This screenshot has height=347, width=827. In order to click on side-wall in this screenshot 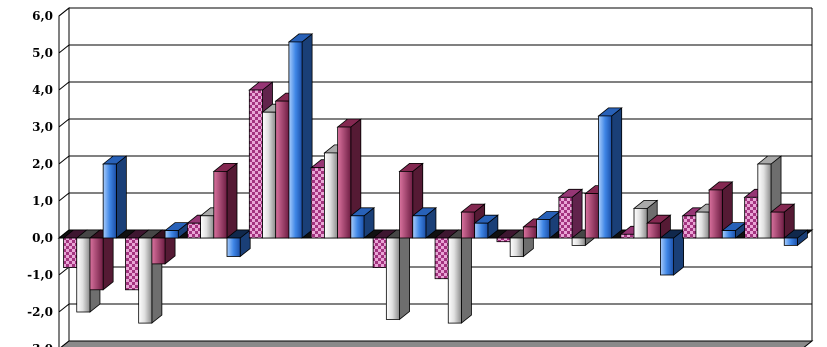, I will do `click(64, 176)`.